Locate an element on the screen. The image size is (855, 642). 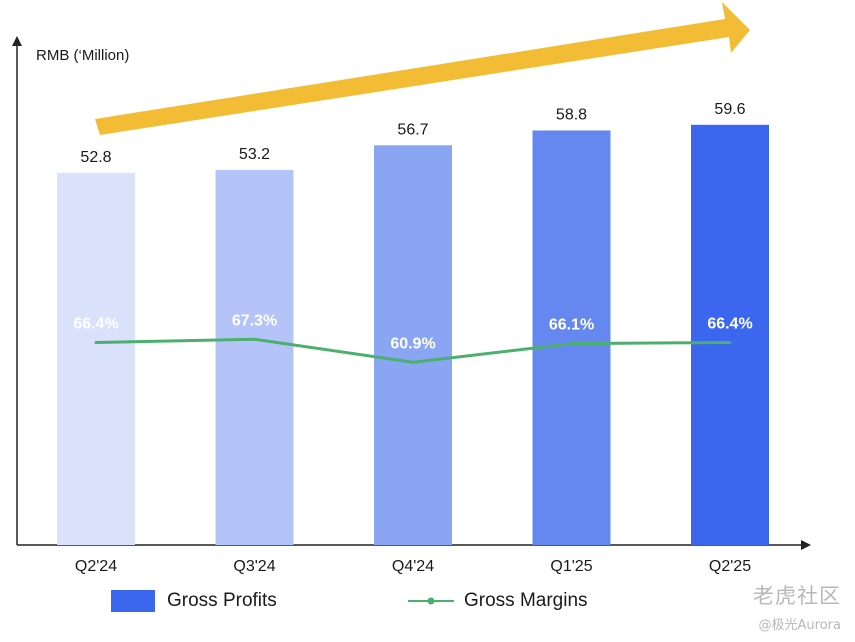
watermark-community: 老虎社区 is located at coordinates (797, 596).